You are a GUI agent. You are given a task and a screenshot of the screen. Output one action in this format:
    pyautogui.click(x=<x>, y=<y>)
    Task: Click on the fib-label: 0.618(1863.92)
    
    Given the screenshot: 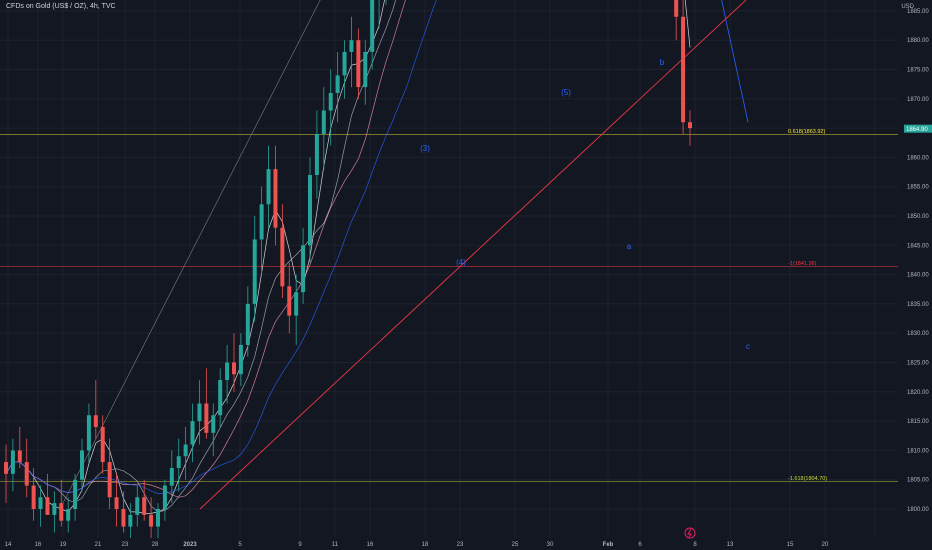 What is the action you would take?
    pyautogui.click(x=806, y=132)
    